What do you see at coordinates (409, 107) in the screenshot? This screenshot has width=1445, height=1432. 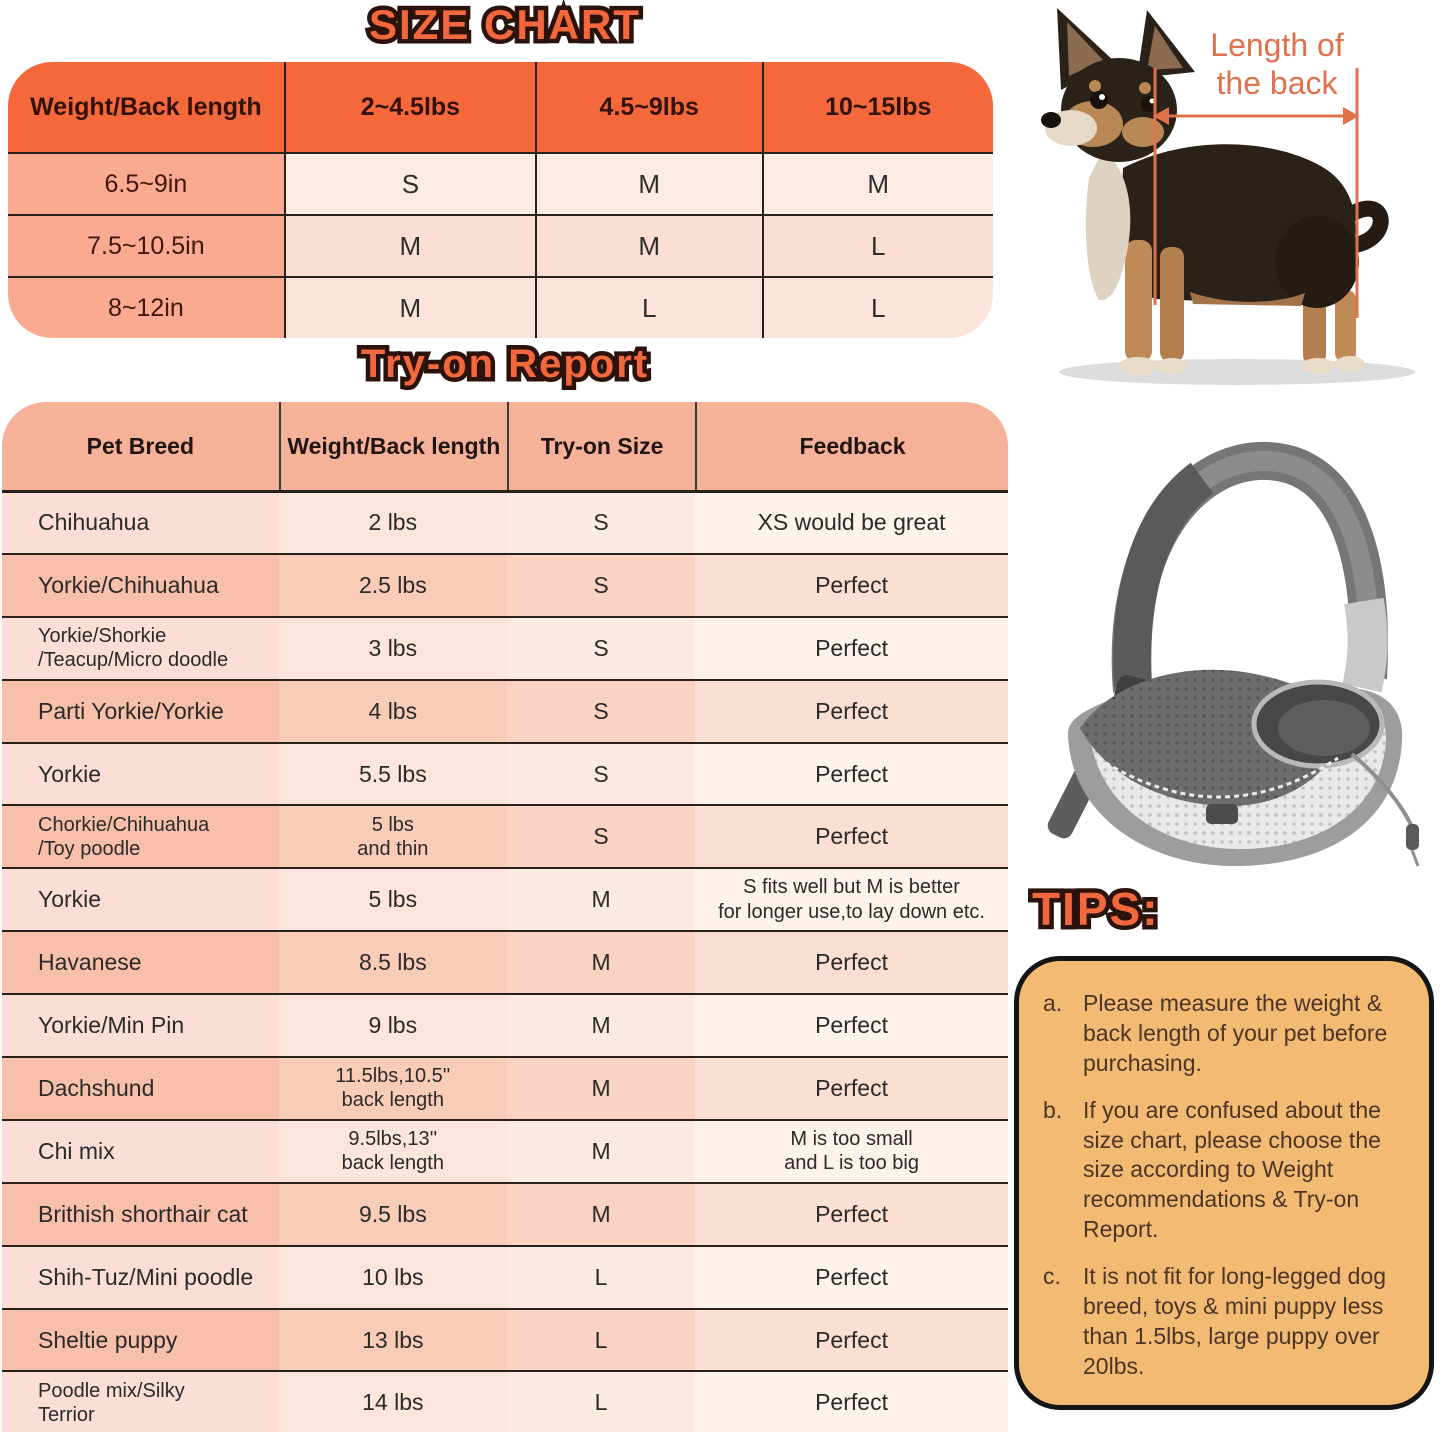 I see `size-chart-col-header: 2~4.5lbs` at bounding box center [409, 107].